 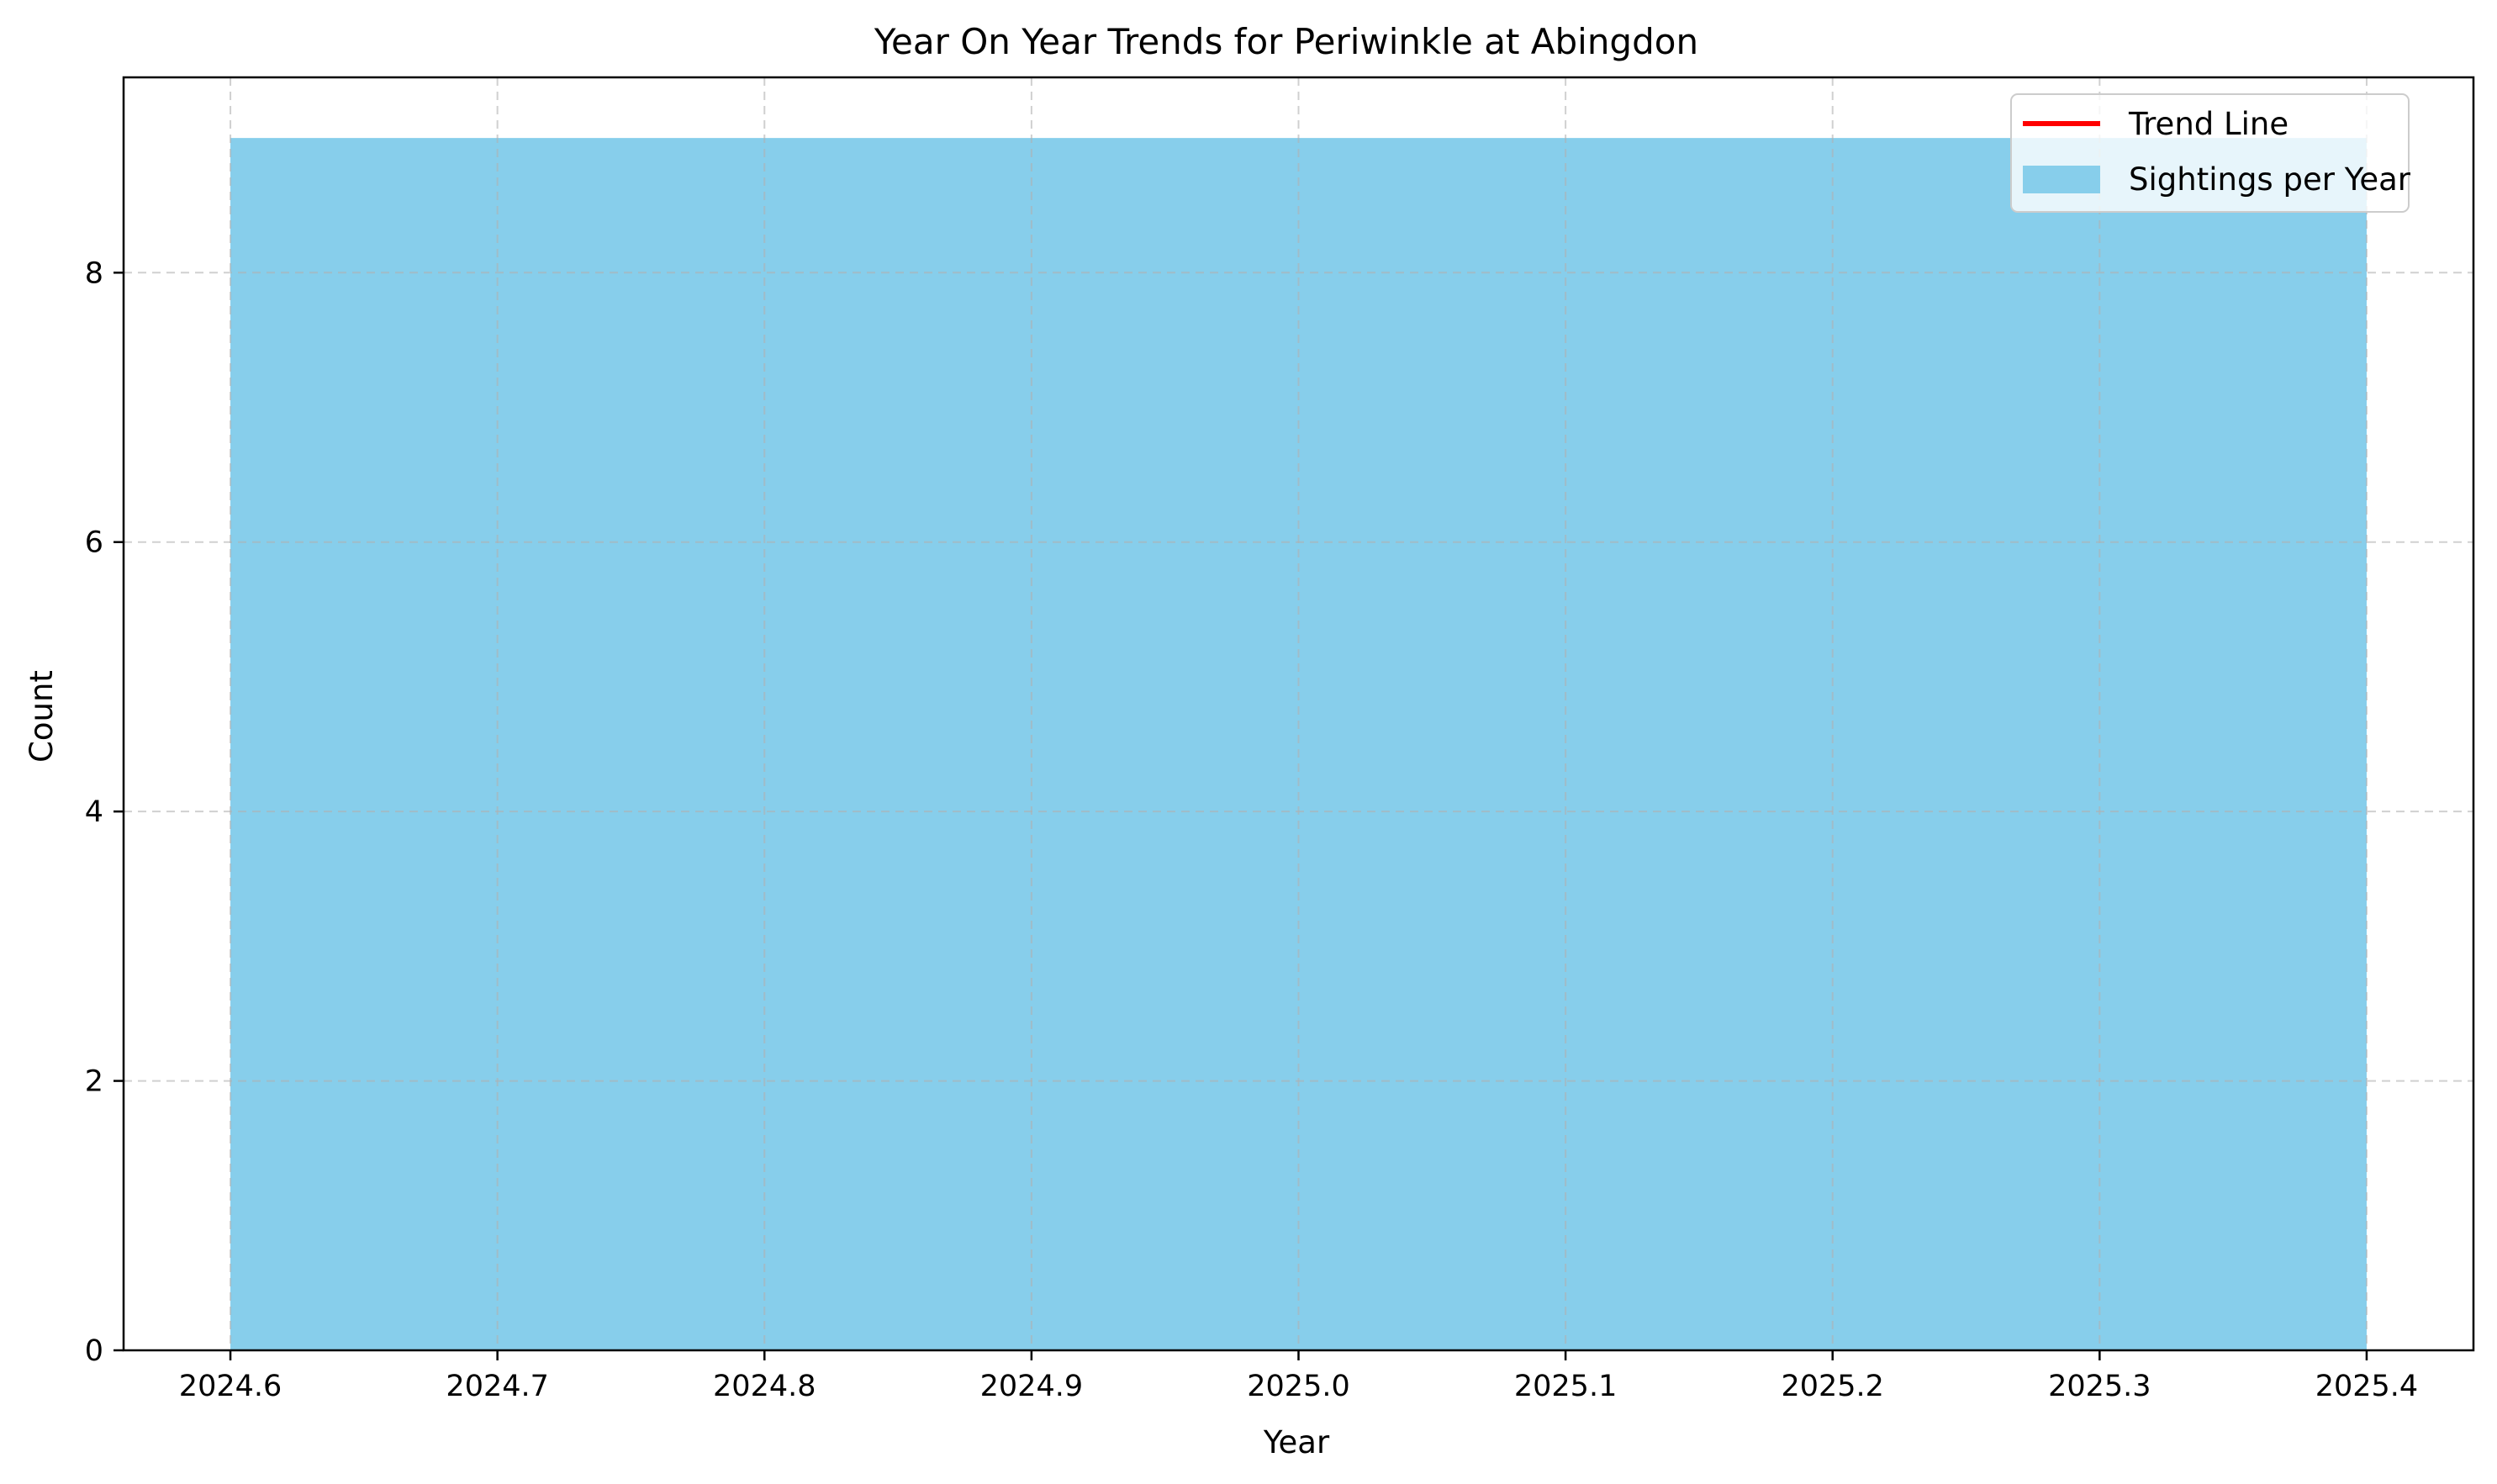 What do you see at coordinates (94, 273) in the screenshot?
I see `y-tick-label-4: 8` at bounding box center [94, 273].